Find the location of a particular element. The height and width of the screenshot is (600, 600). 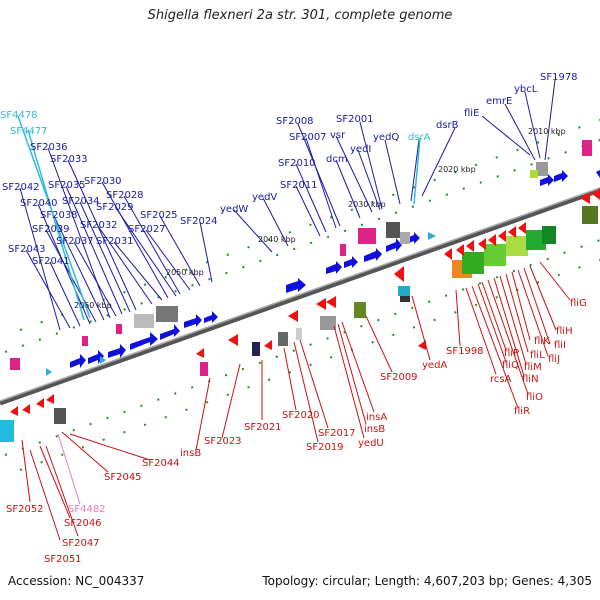

label-yedW: yedW is located at coordinates (234, 209).